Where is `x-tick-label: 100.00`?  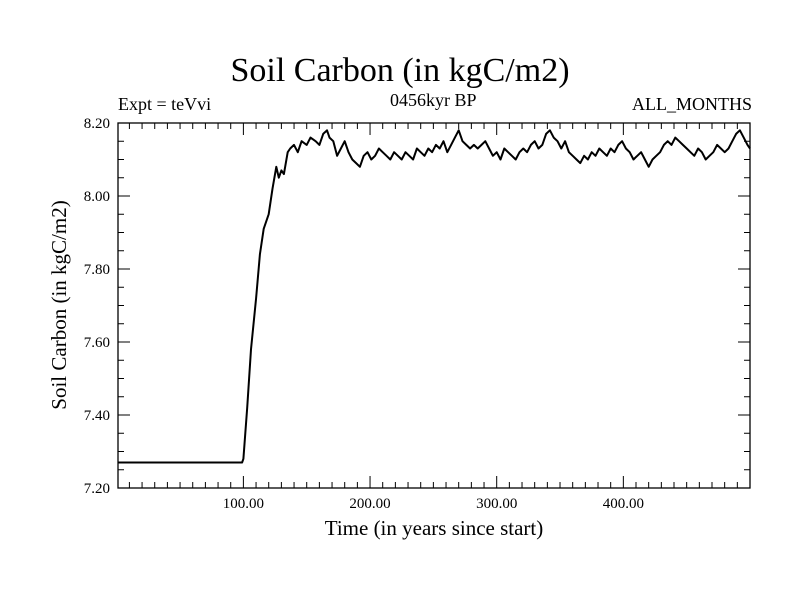
x-tick-label: 100.00 is located at coordinates (243, 504).